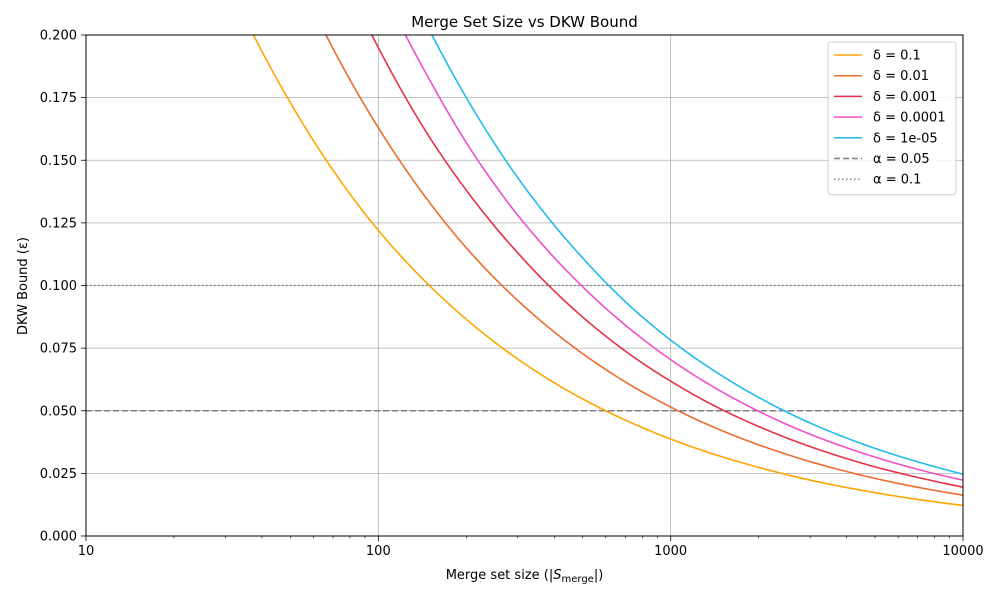 The height and width of the screenshot is (600, 1000). What do you see at coordinates (58, 223) in the screenshot?
I see `y-tick-label: 0.125` at bounding box center [58, 223].